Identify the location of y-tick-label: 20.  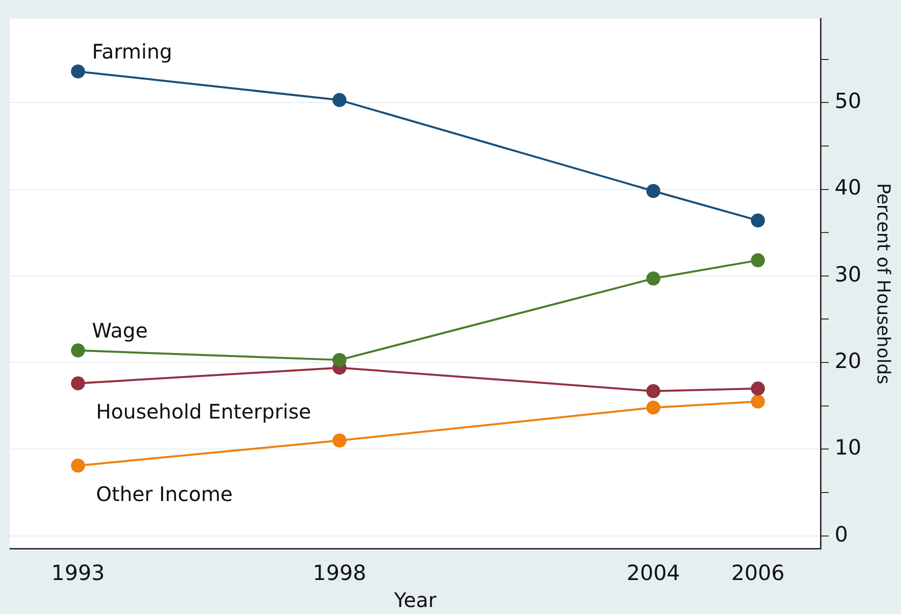
(848, 360).